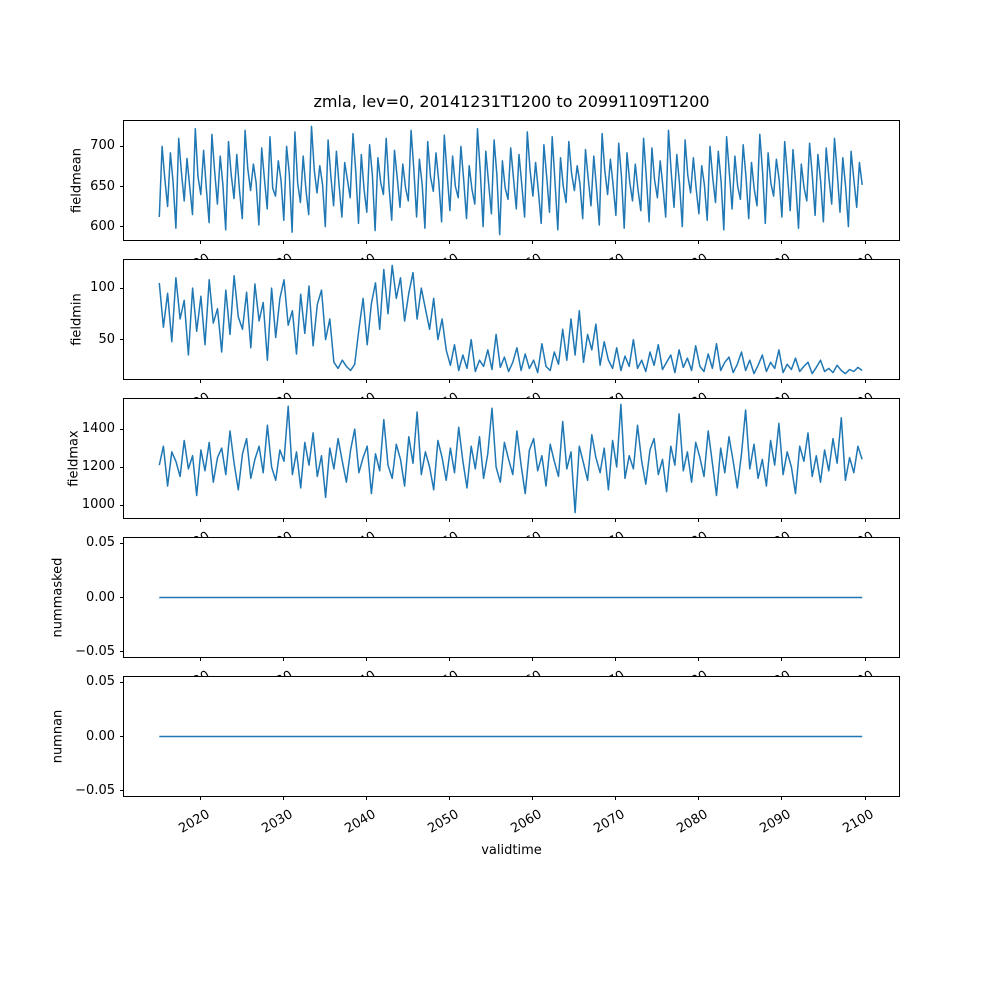  I want to click on line-series-numnan, so click(511, 736).